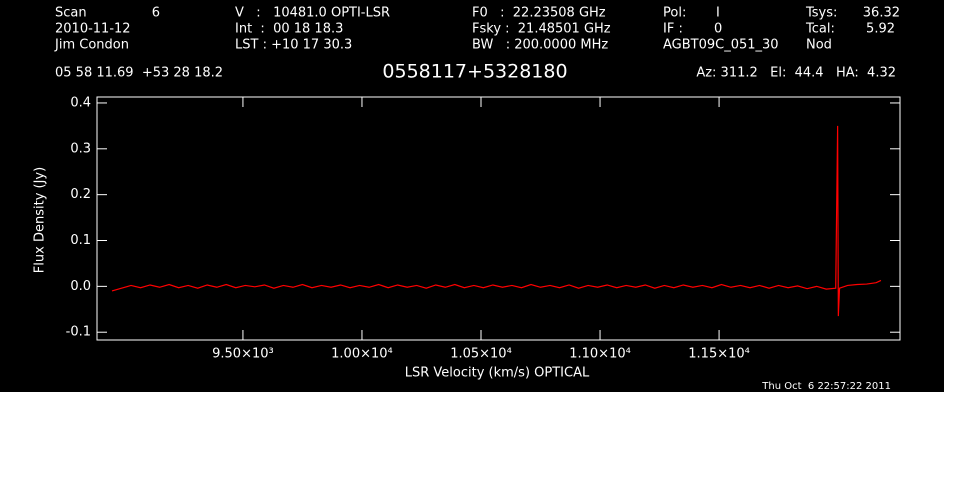 This screenshot has width=962, height=490. Describe the element at coordinates (71, 13) in the screenshot. I see `scan-label: Scan` at that location.